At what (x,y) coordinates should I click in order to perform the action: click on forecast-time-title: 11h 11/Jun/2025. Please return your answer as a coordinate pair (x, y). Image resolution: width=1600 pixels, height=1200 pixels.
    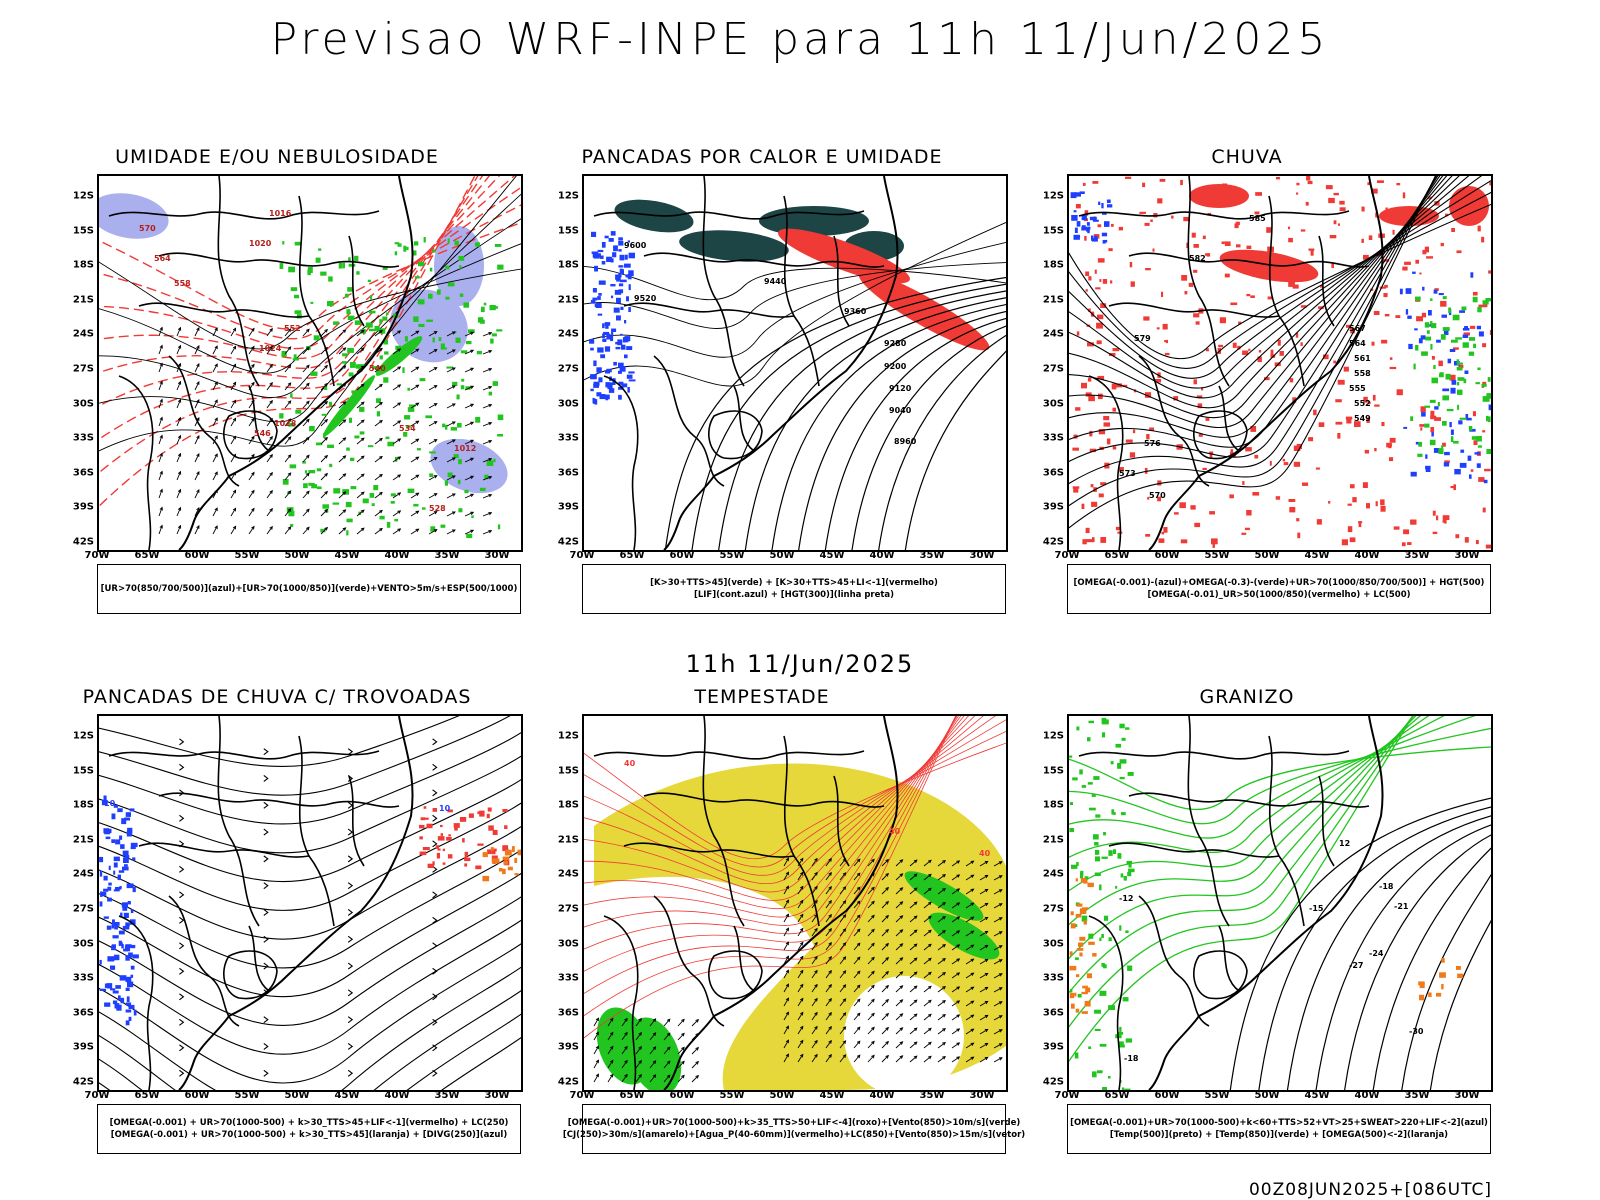
    Looking at the image, I should click on (800, 664).